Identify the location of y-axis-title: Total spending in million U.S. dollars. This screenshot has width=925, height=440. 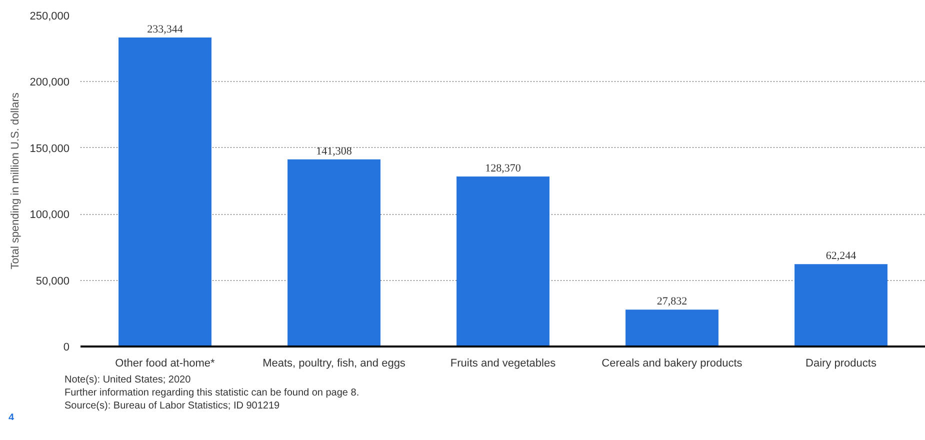
(16, 181).